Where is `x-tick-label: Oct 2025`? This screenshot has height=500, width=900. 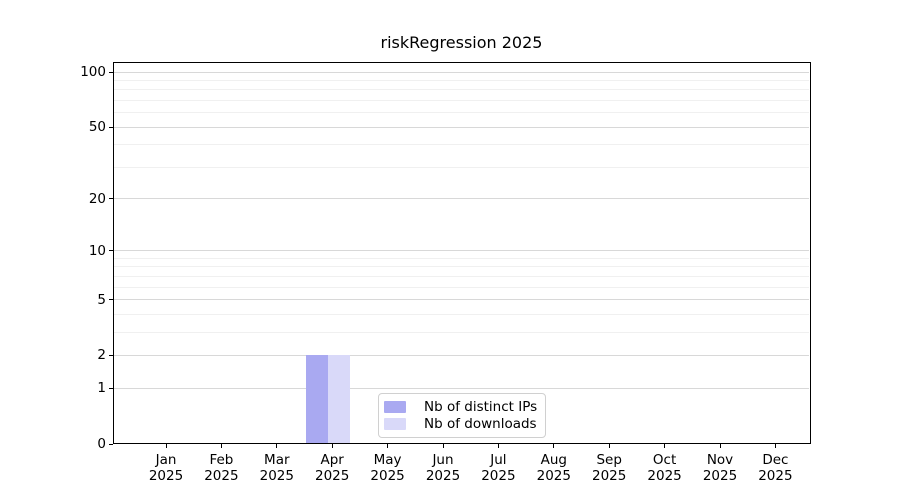
x-tick-label: Oct 2025 is located at coordinates (664, 468).